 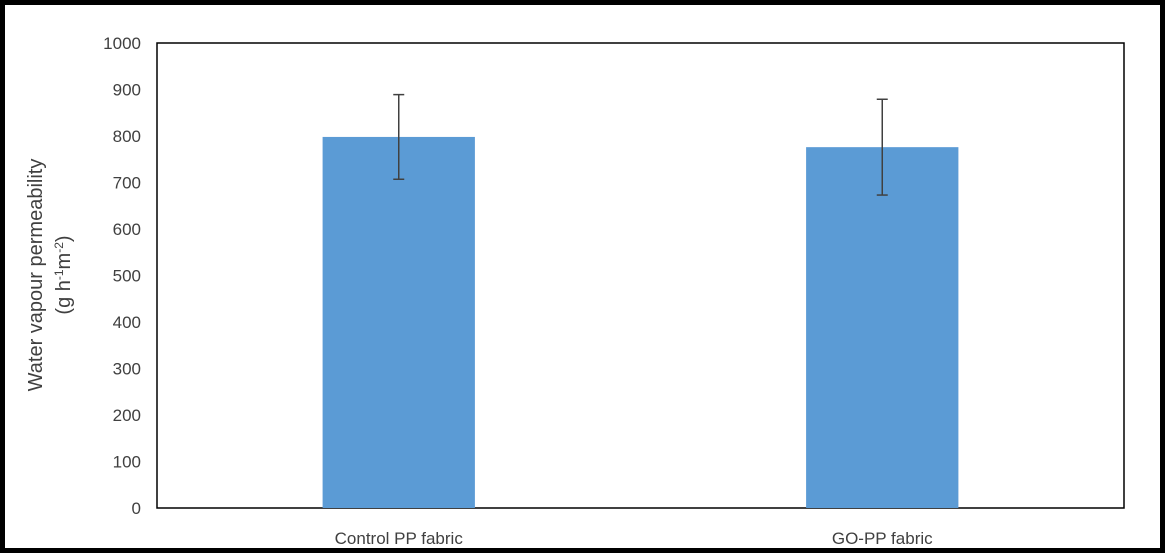 What do you see at coordinates (634, 538) in the screenshot?
I see `x-tick-labels: Control PP fabric GO-PP fabric` at bounding box center [634, 538].